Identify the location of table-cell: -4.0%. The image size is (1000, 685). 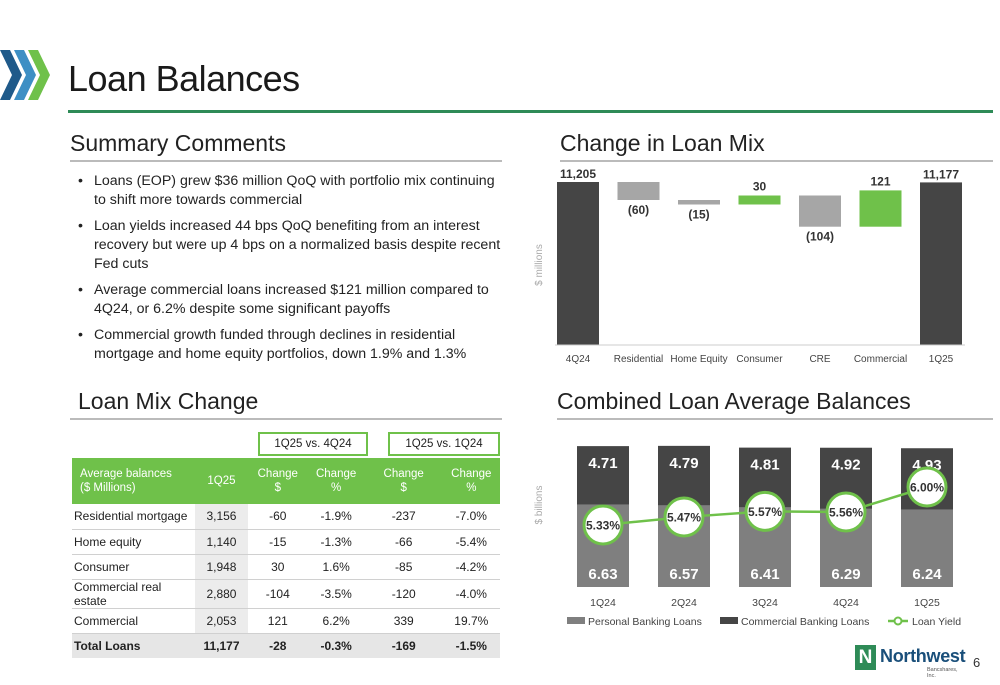
(471, 594).